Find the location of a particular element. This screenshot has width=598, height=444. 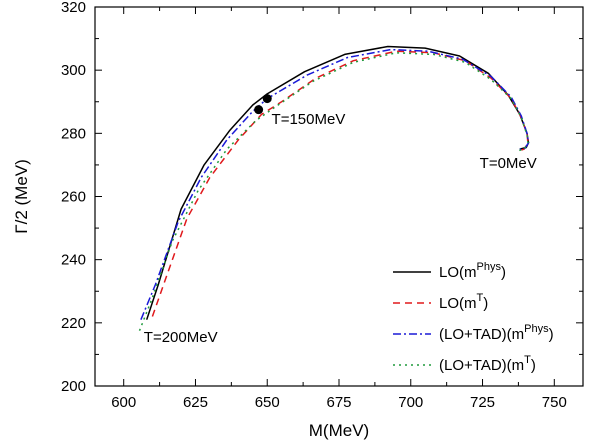

x-tick-label: 600 is located at coordinates (123, 402).